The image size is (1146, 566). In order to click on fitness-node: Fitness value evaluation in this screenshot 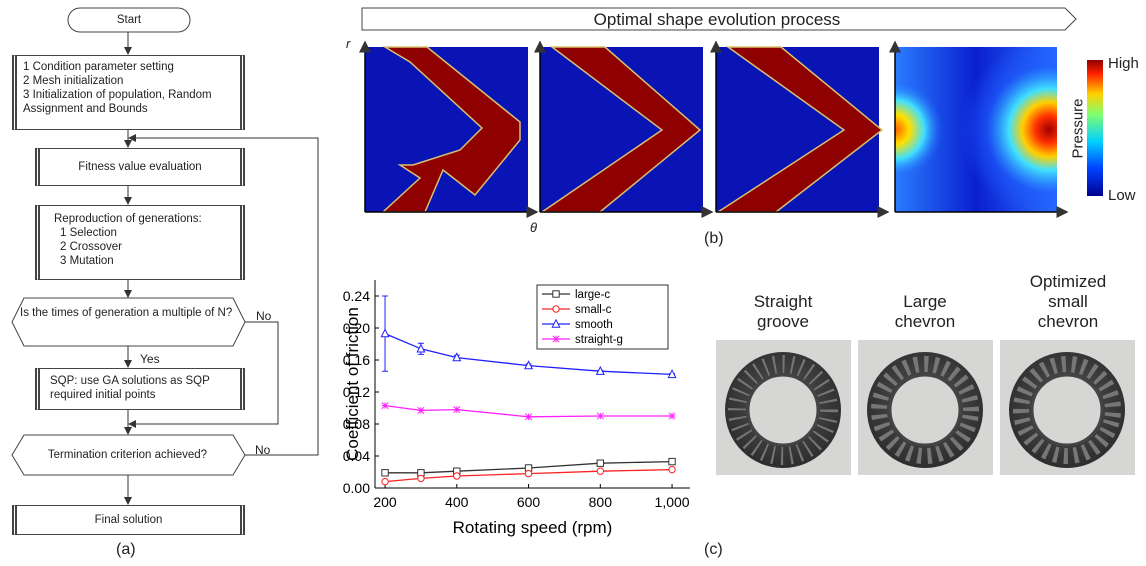, I will do `click(140, 167)`.